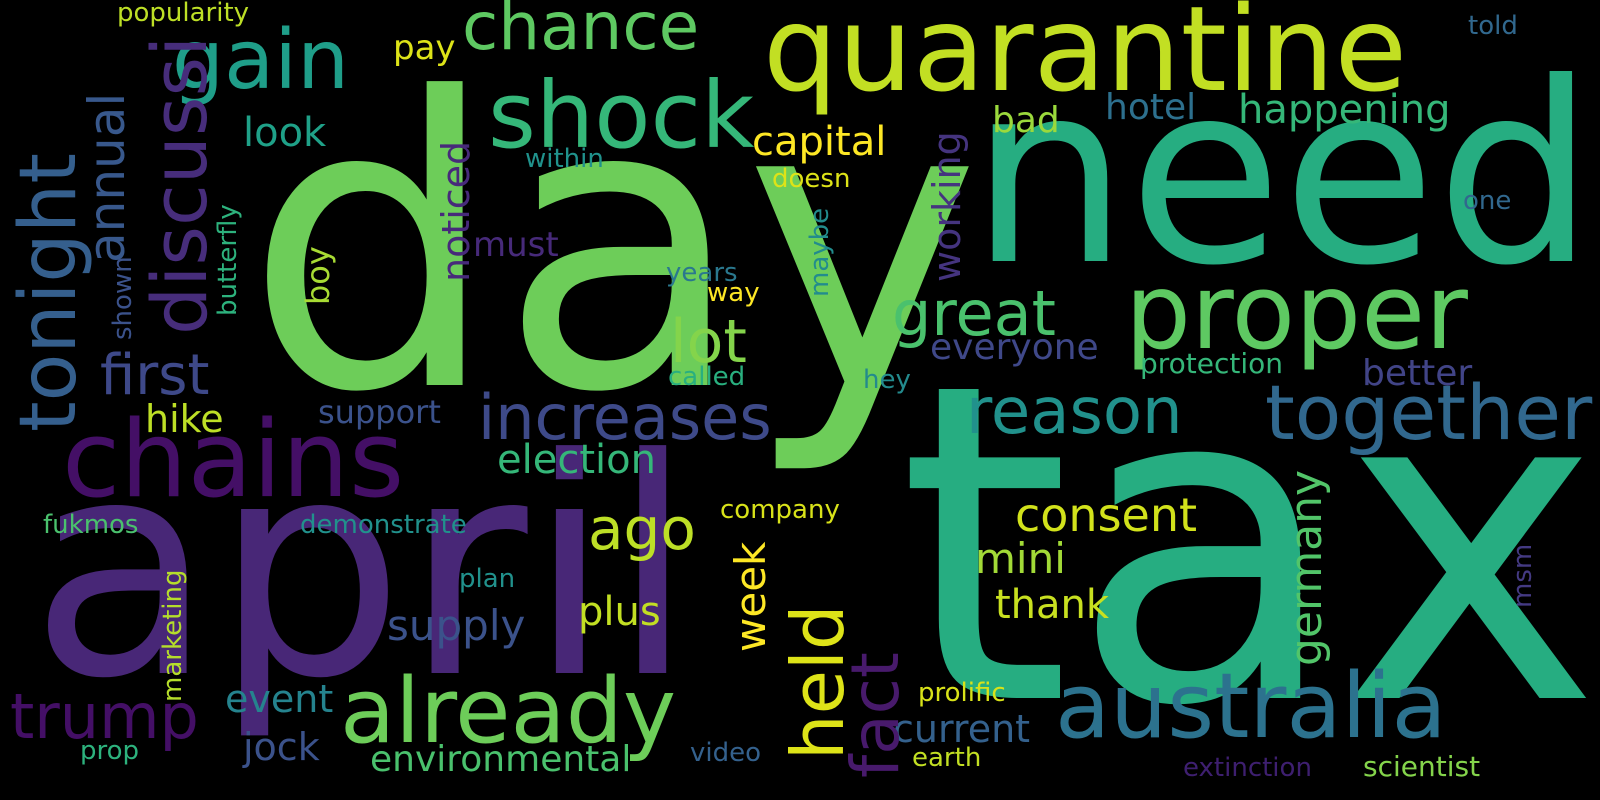  I want to click on word-way: way, so click(733, 293).